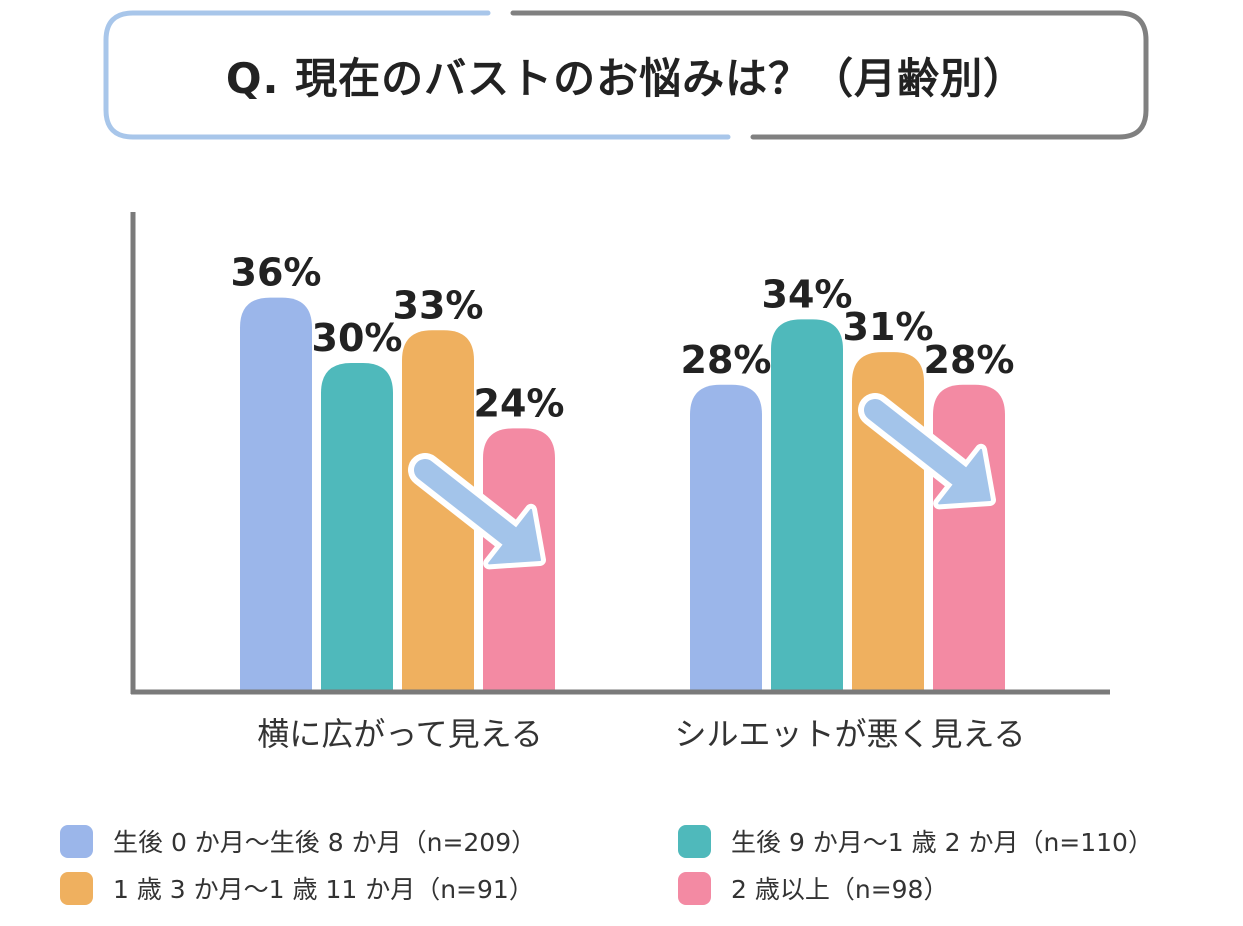 The width and height of the screenshot is (1243, 926). What do you see at coordinates (519, 403) in the screenshot?
I see `value-label-0-3: 24%` at bounding box center [519, 403].